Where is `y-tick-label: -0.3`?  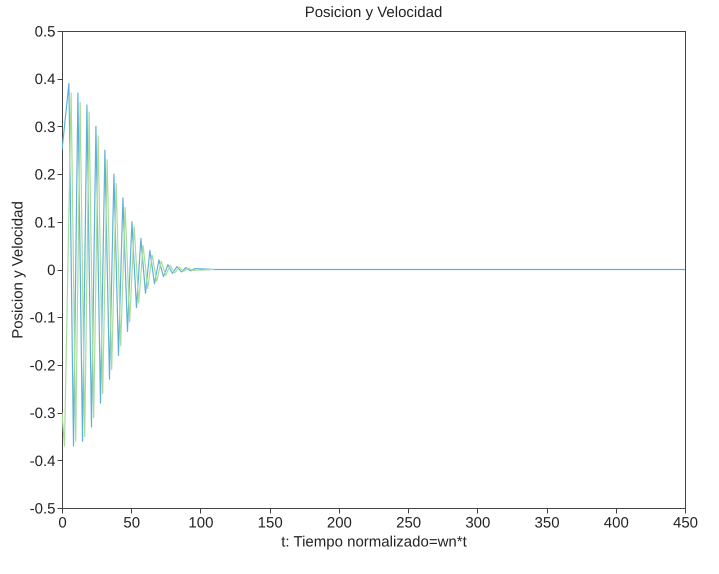 y-tick-label: -0.3 is located at coordinates (43, 413).